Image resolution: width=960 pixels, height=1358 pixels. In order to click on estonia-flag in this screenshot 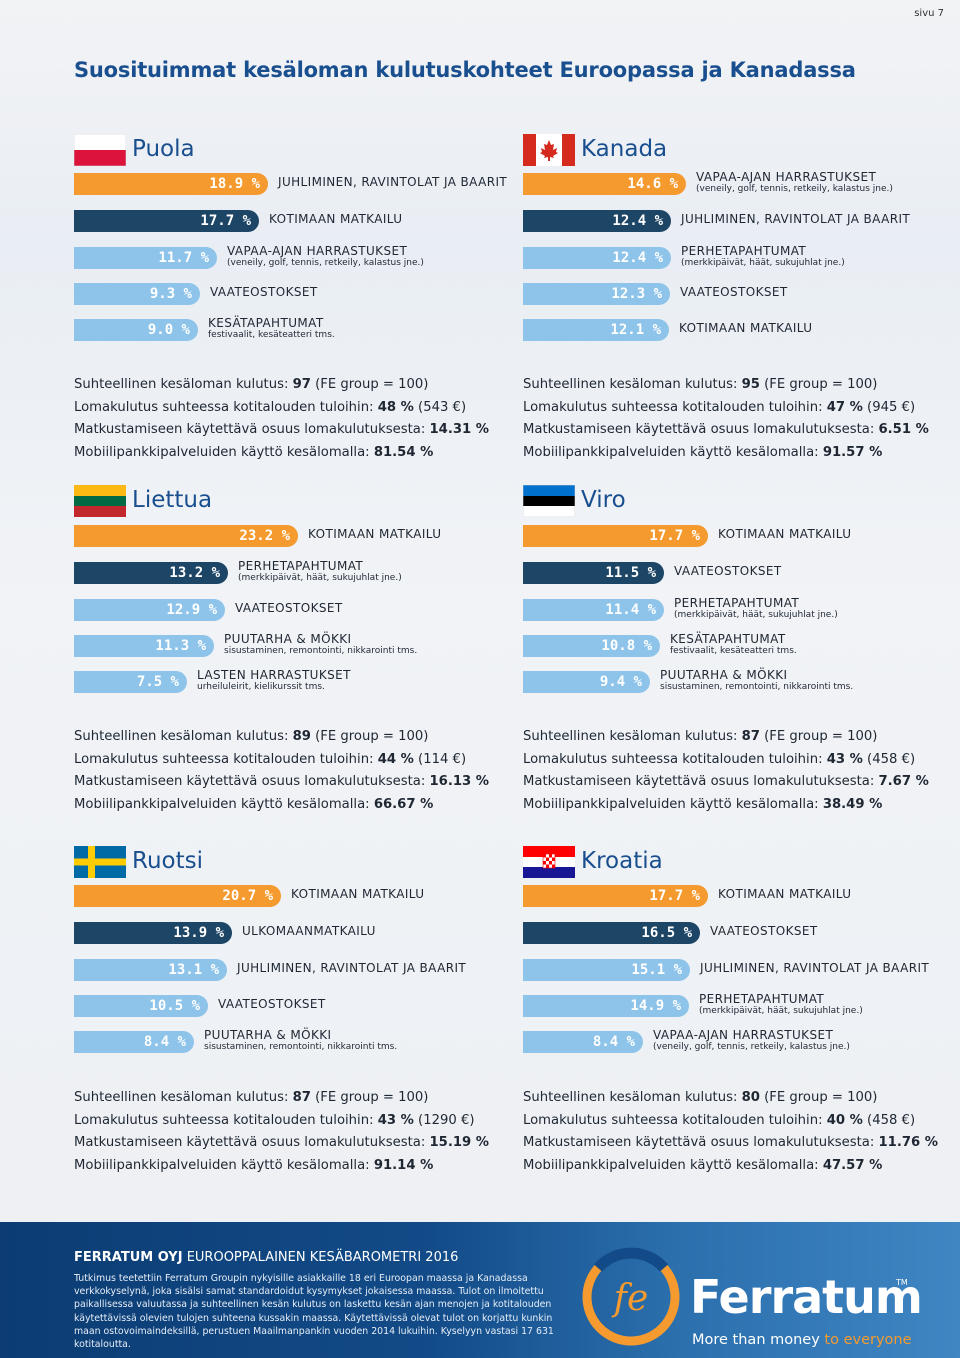, I will do `click(549, 501)`.